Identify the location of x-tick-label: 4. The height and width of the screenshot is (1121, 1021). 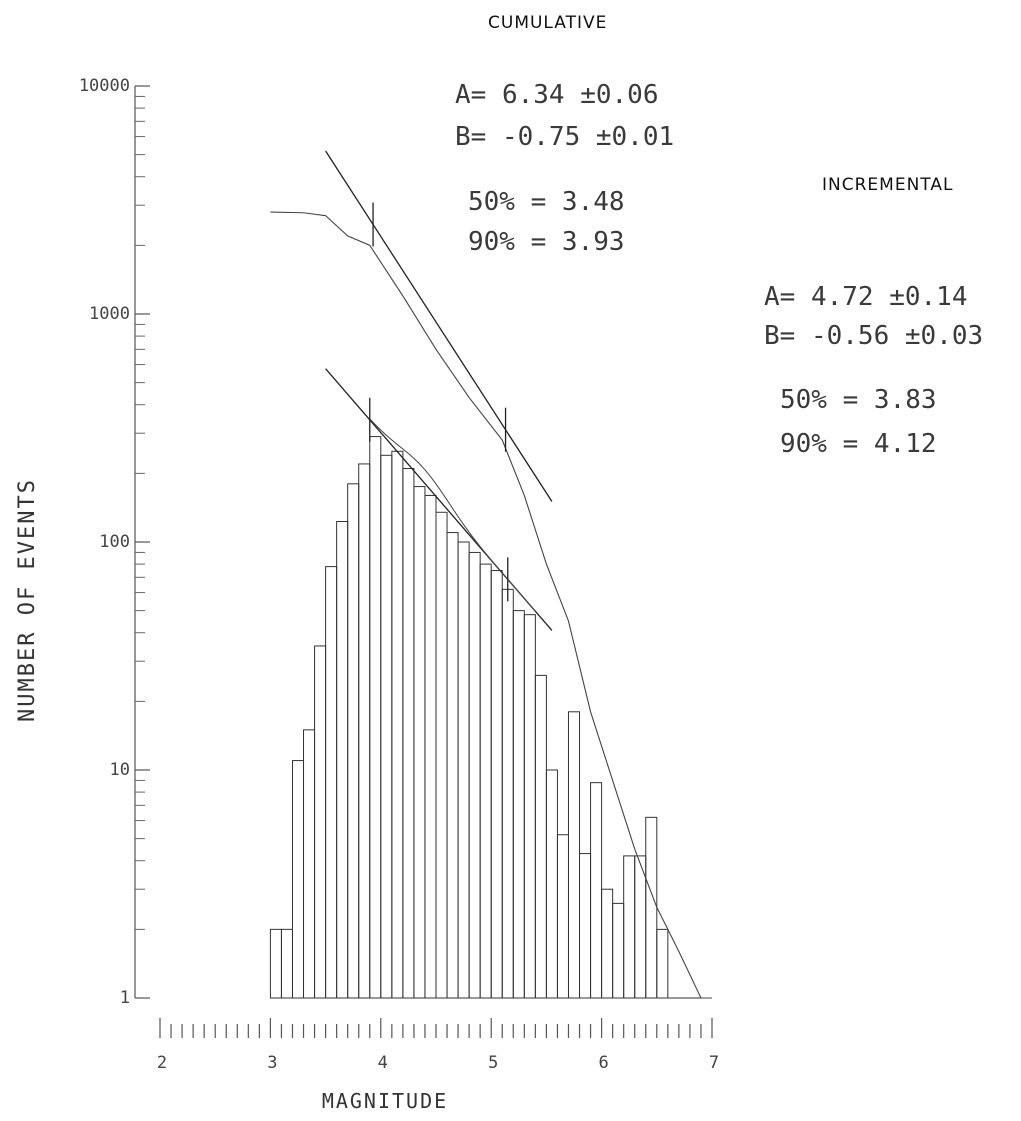
(383, 1063).